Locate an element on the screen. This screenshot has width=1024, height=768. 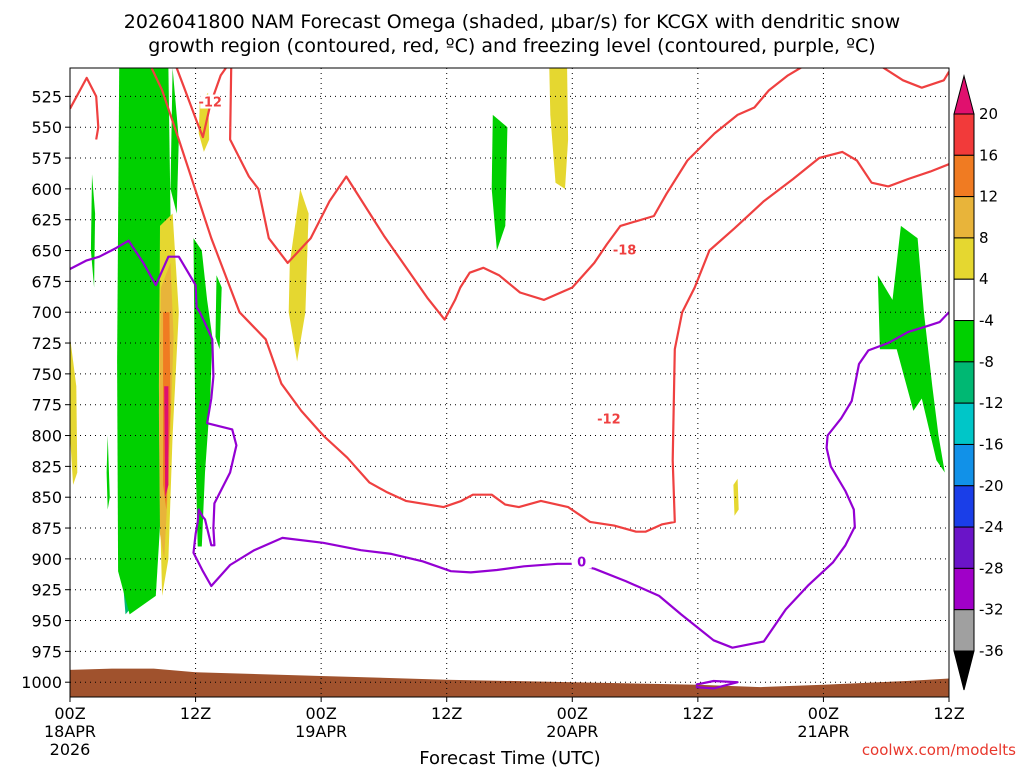
freezing-contour-label-0: 0 is located at coordinates (581, 563).